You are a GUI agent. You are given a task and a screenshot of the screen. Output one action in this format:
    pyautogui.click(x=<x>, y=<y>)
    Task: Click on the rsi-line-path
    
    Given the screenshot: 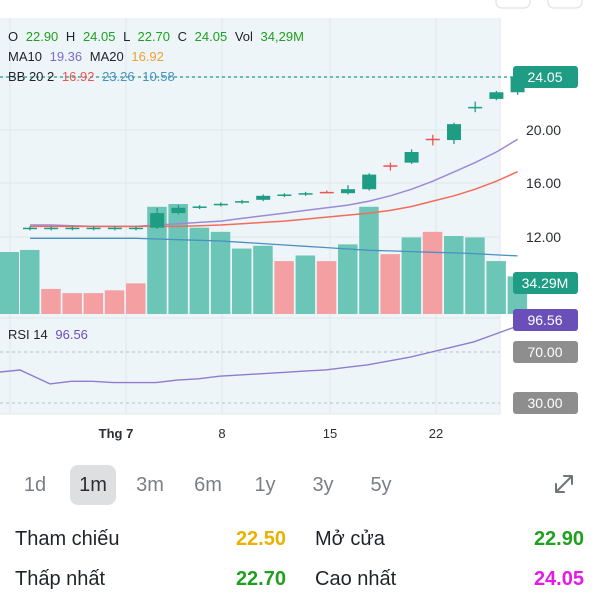 What is the action you would take?
    pyautogui.click(x=269, y=351)
    